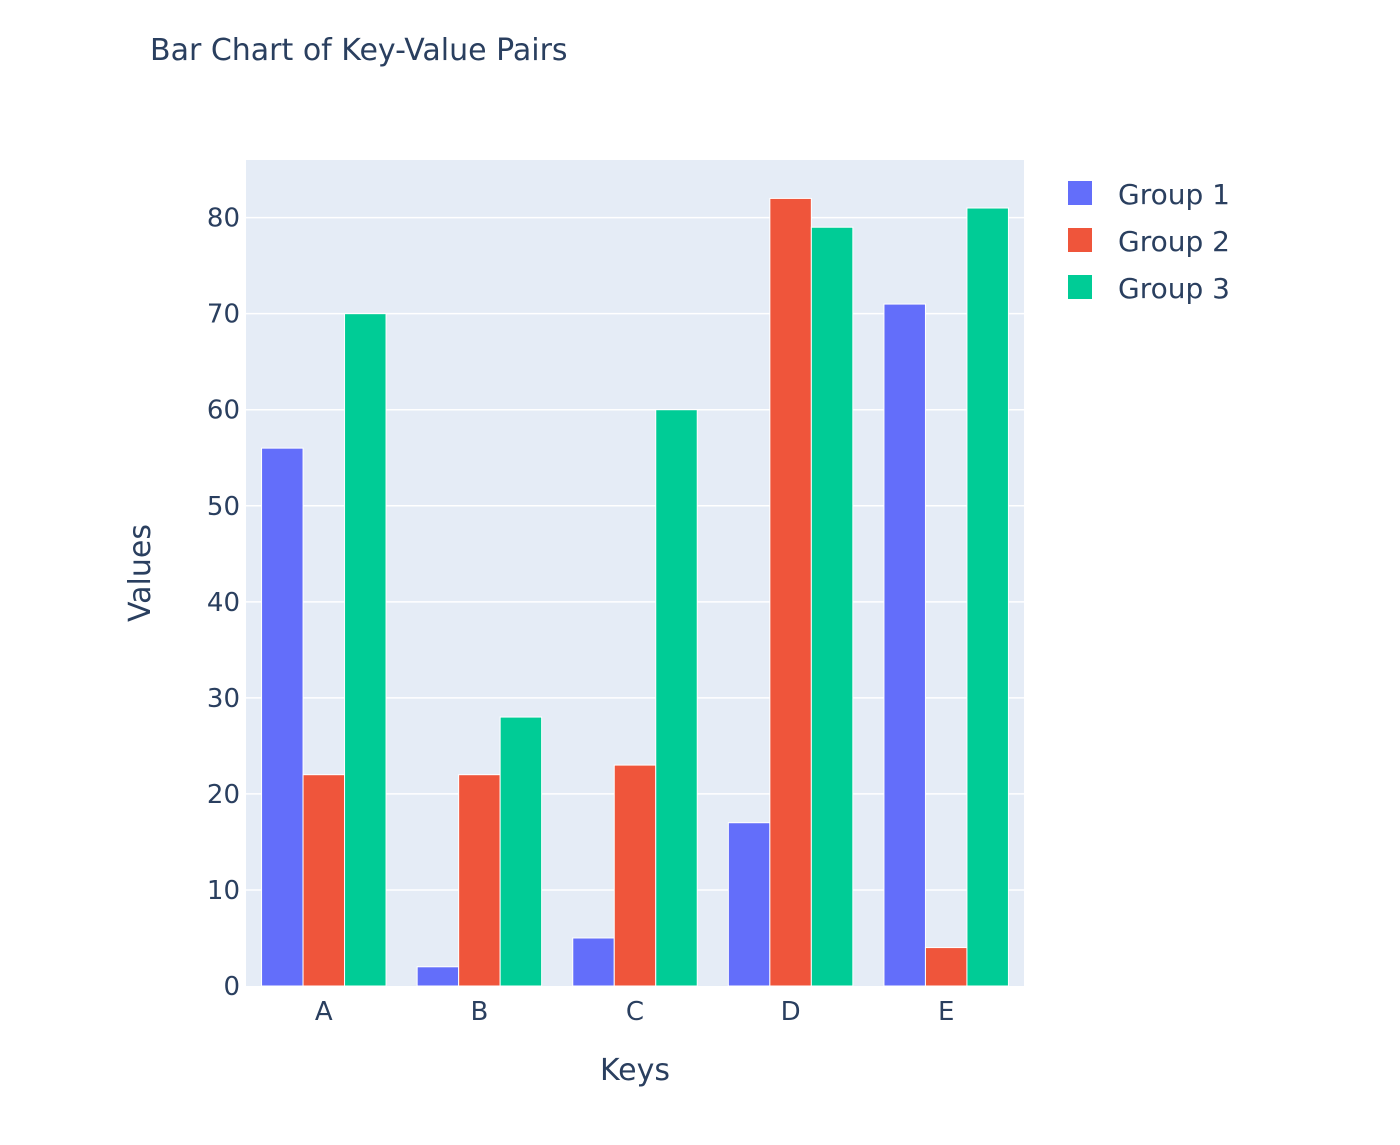  I want to click on x-axis-label: Keys, so click(635, 1070).